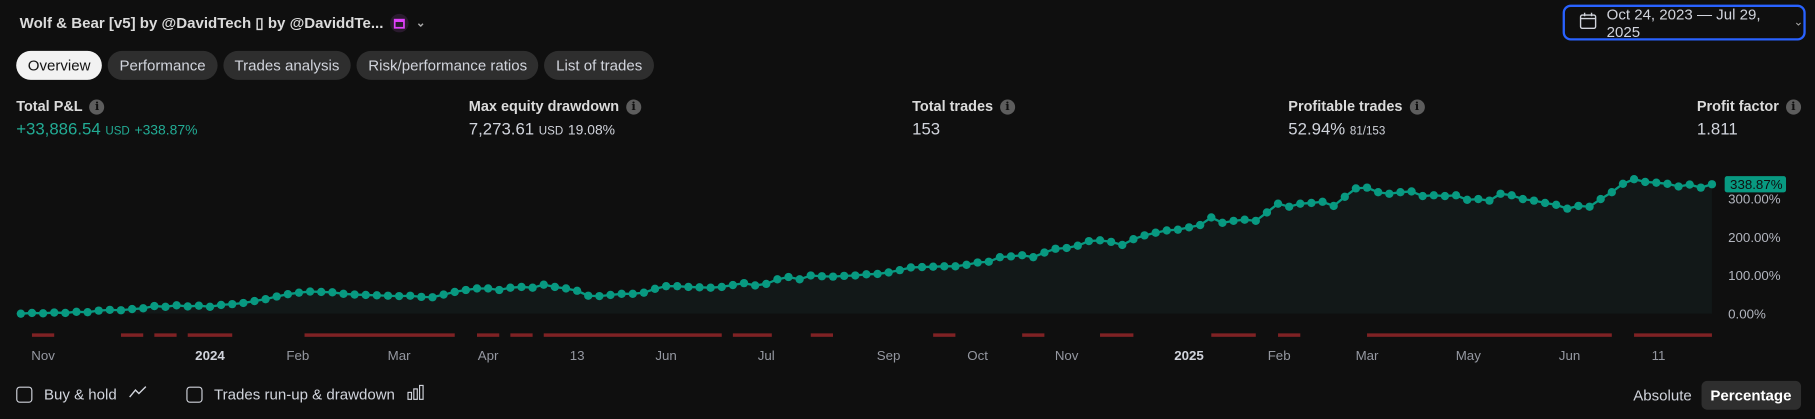  What do you see at coordinates (24, 394) in the screenshot?
I see `buy-hold-checkbox` at bounding box center [24, 394].